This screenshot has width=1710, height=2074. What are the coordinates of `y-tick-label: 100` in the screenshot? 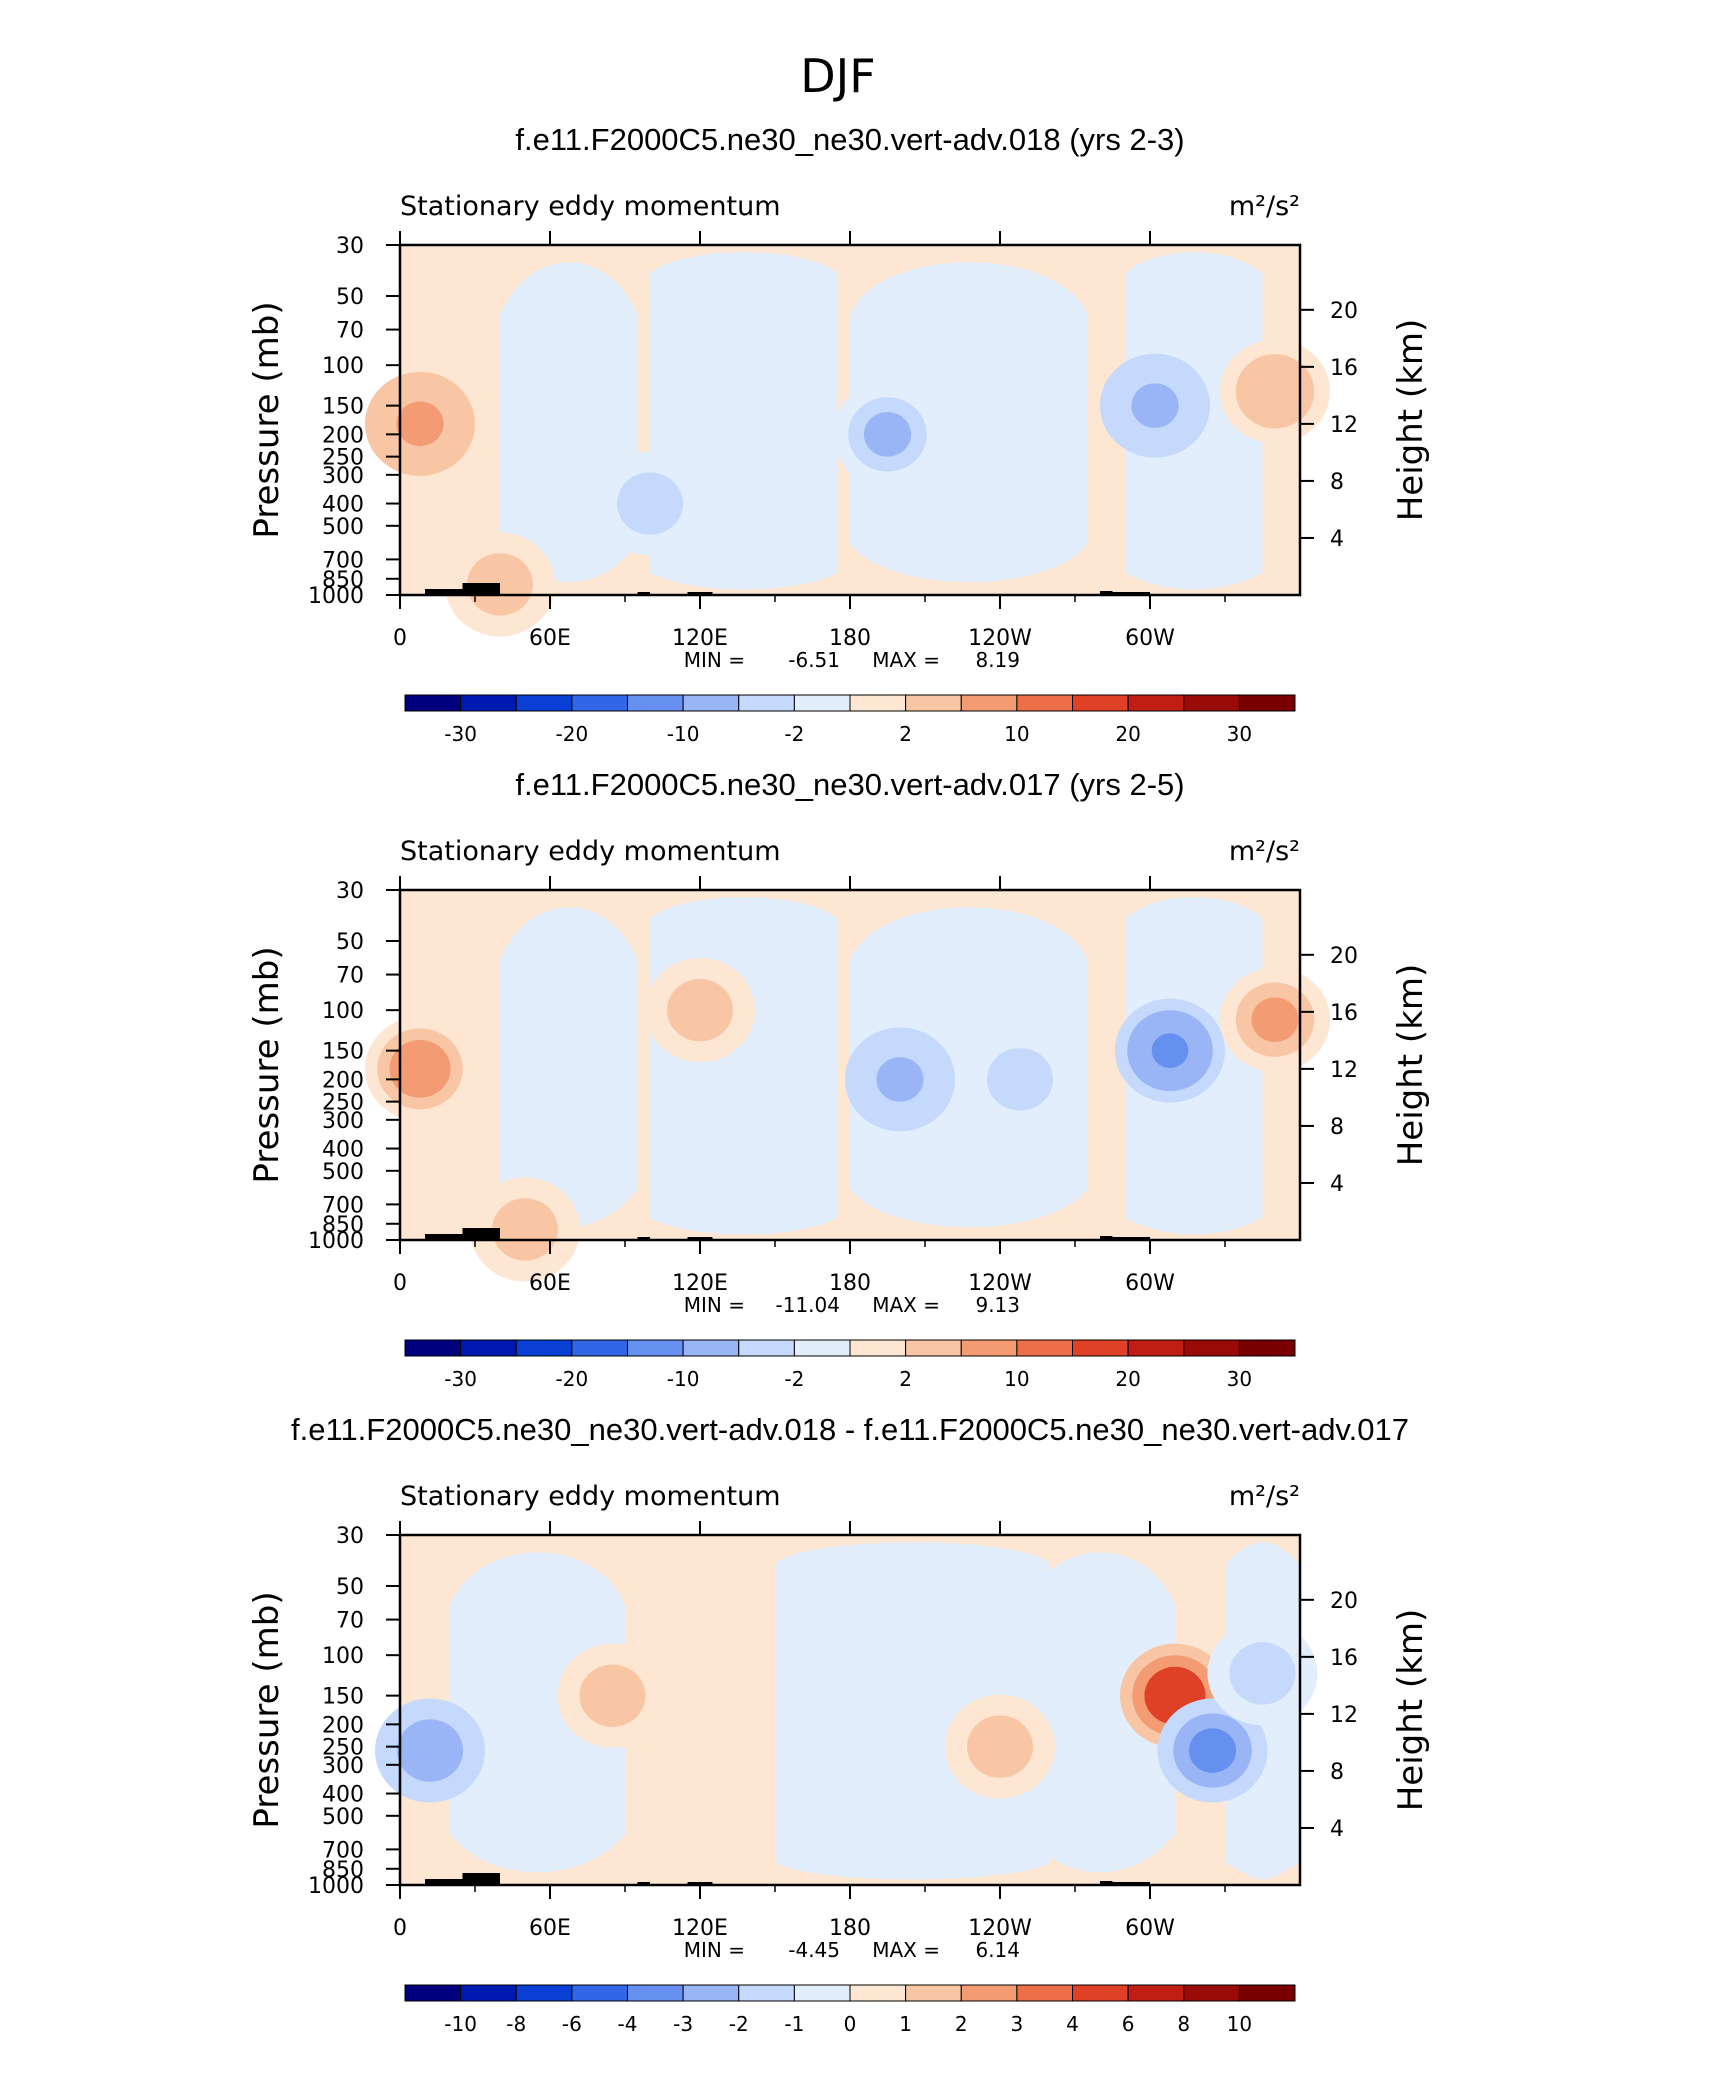 It's located at (343, 1011).